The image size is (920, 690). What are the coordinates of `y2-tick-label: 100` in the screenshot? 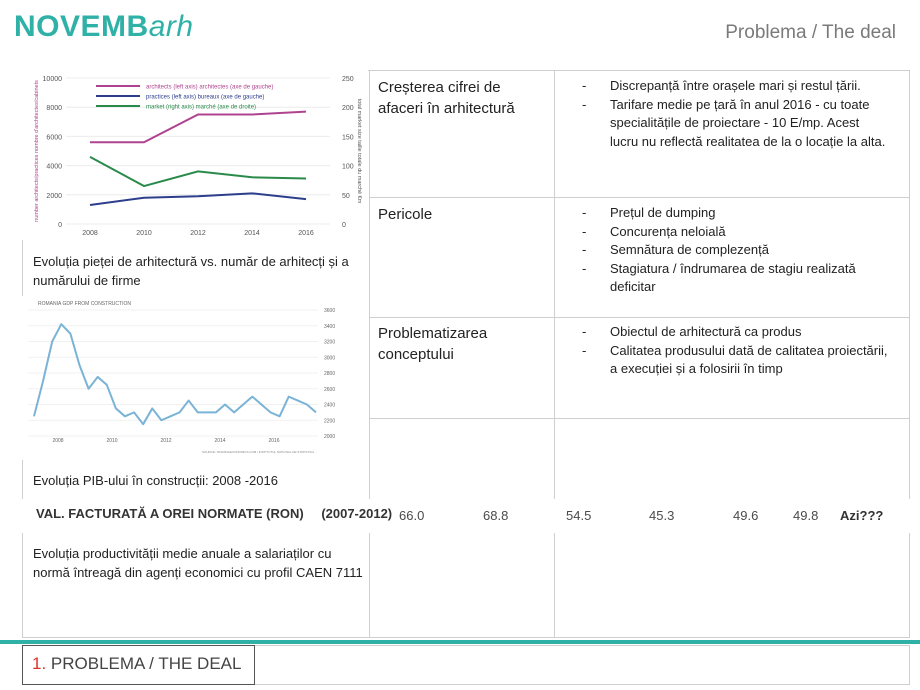 It's located at (348, 167).